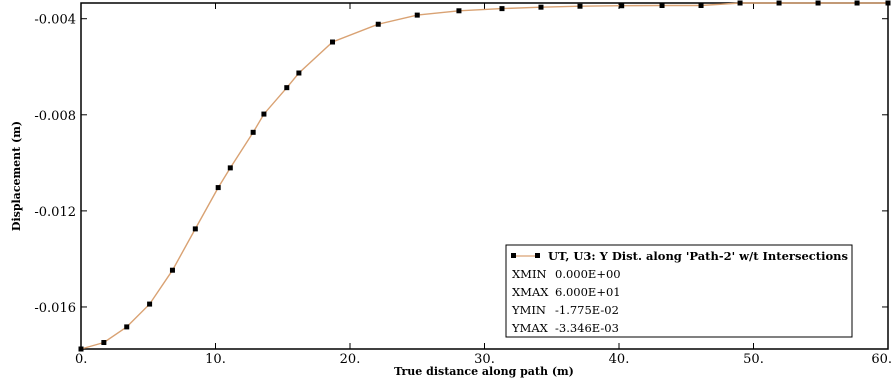 This screenshot has height=382, width=893. I want to click on legend-marker-right, so click(537, 255).